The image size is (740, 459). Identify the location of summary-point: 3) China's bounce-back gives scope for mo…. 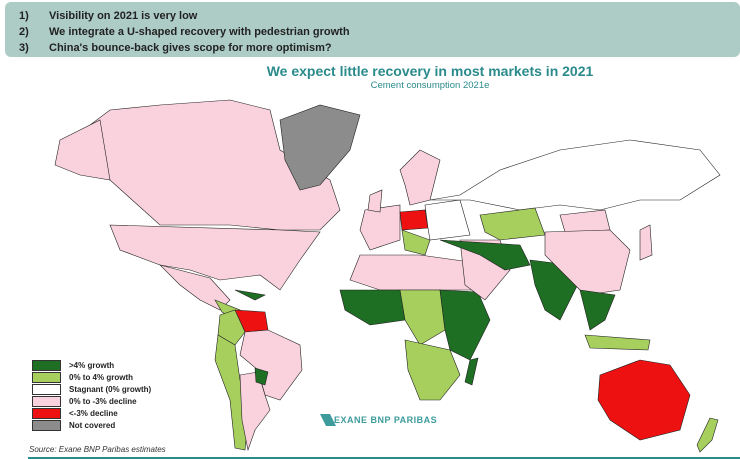
(175, 48).